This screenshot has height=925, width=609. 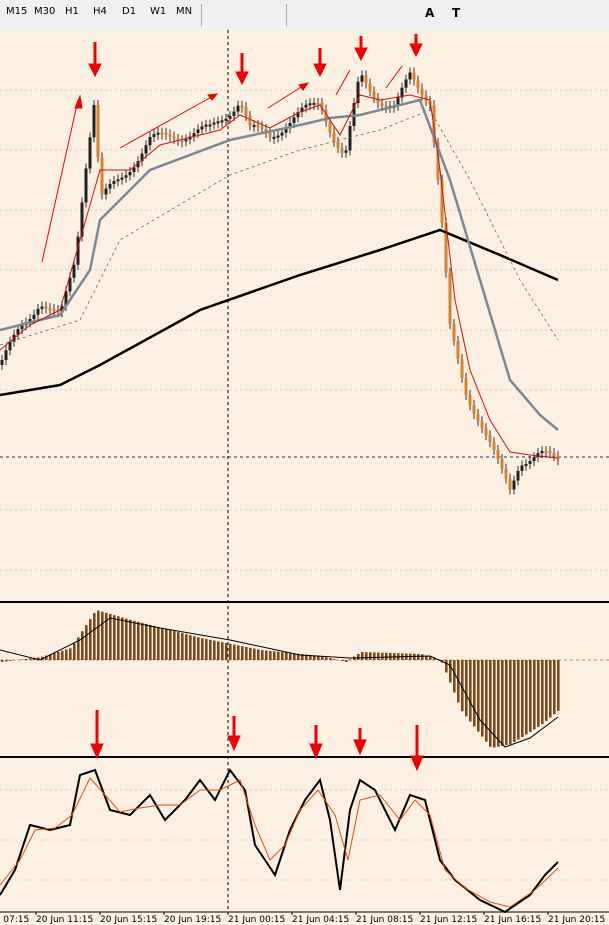 I want to click on time-label: 21 Jun 04:15, so click(x=320, y=920).